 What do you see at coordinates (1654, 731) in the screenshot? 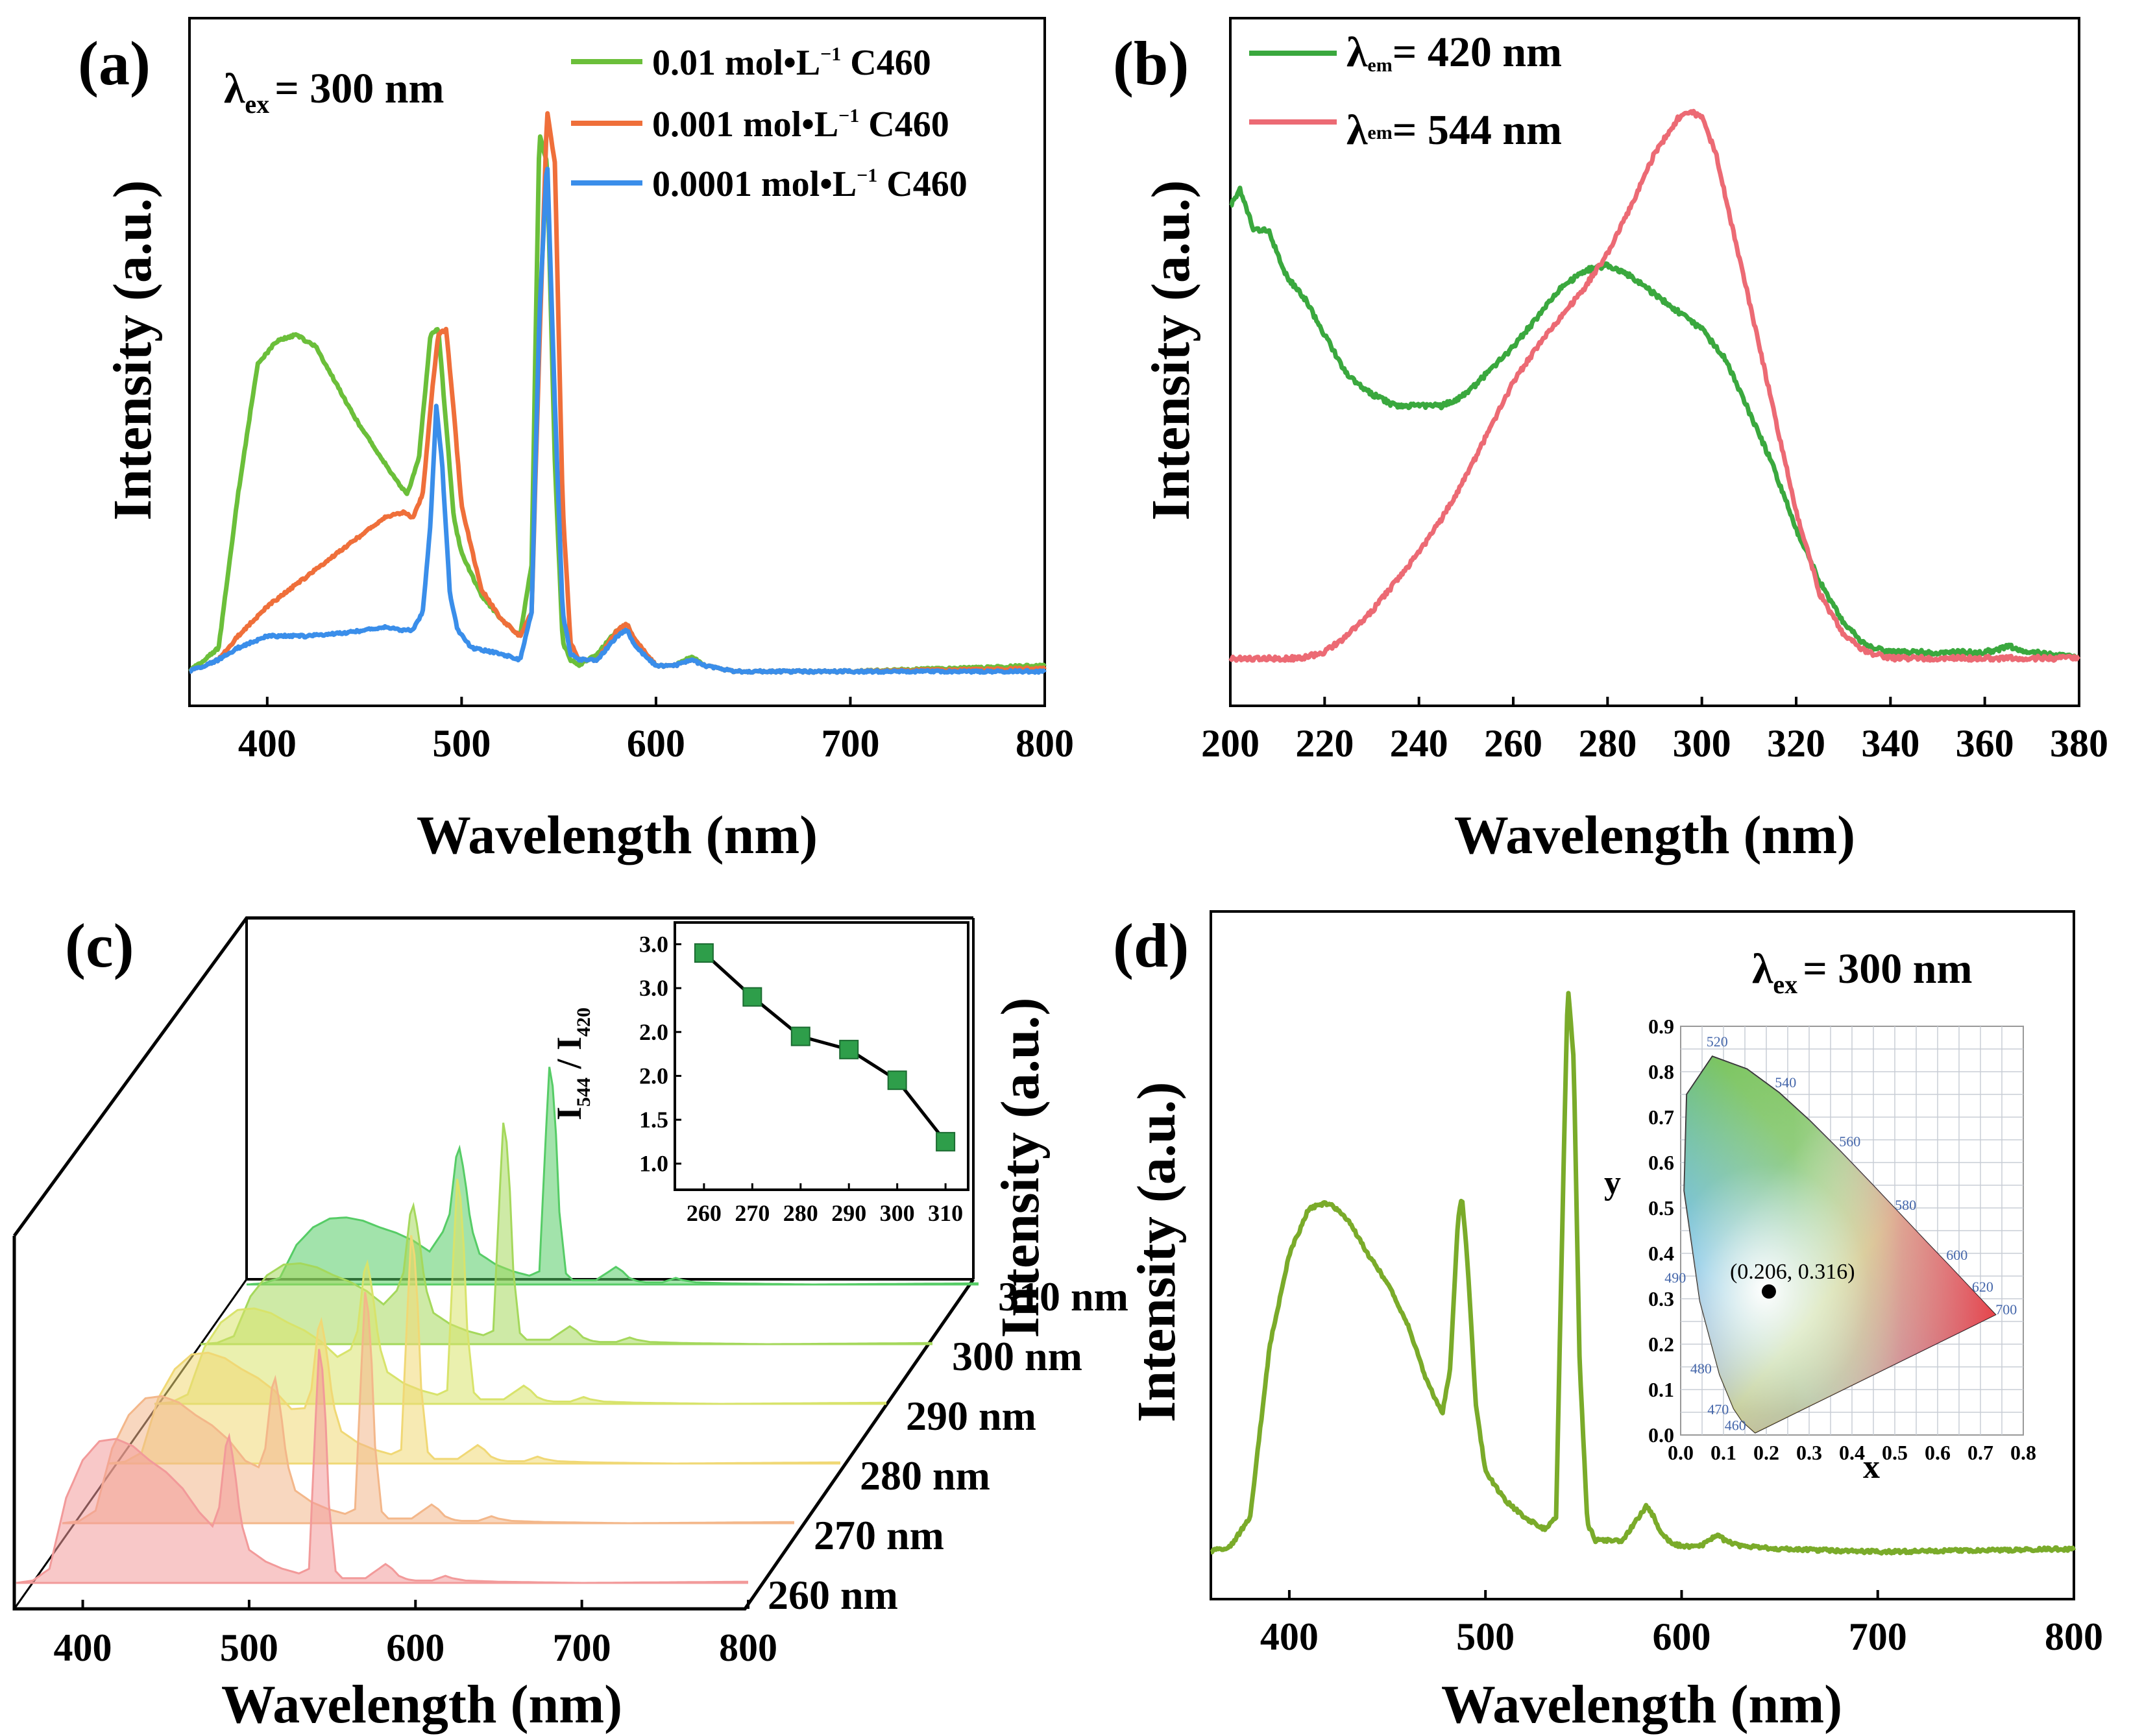
I see `panel-b-x-ticks: 200 220 240 260 280 300 320 340 360 380` at bounding box center [1654, 731].